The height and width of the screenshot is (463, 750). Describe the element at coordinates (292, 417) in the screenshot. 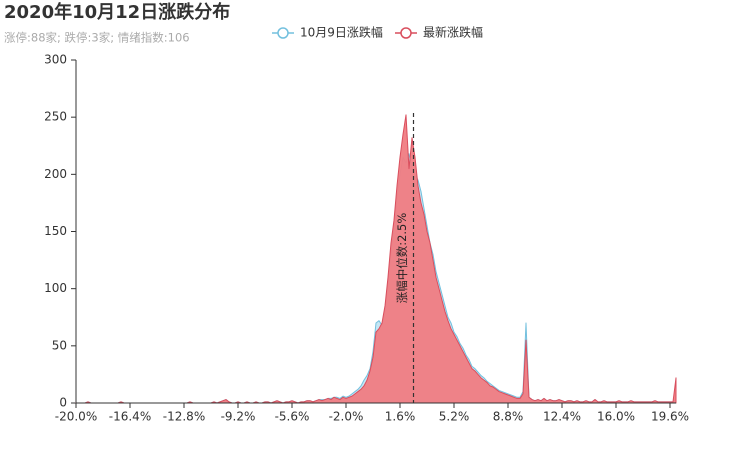

I see `x-tick-label: -5.6%` at that location.